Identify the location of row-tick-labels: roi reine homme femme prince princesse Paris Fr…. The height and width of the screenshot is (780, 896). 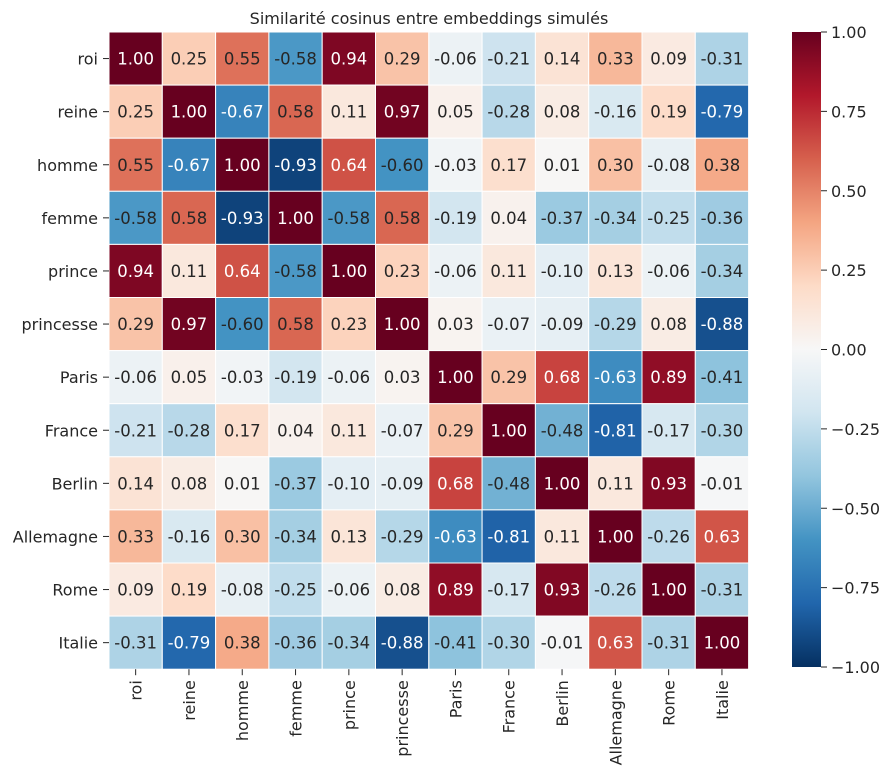
(61, 351).